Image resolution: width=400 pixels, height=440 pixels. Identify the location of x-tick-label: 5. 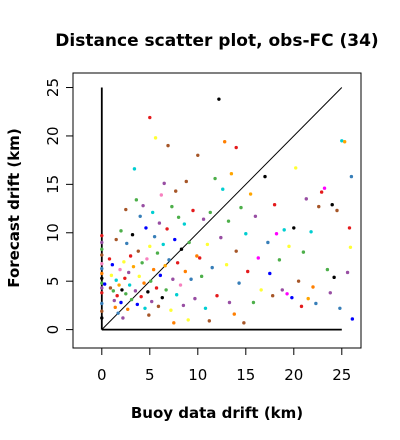
(150, 375).